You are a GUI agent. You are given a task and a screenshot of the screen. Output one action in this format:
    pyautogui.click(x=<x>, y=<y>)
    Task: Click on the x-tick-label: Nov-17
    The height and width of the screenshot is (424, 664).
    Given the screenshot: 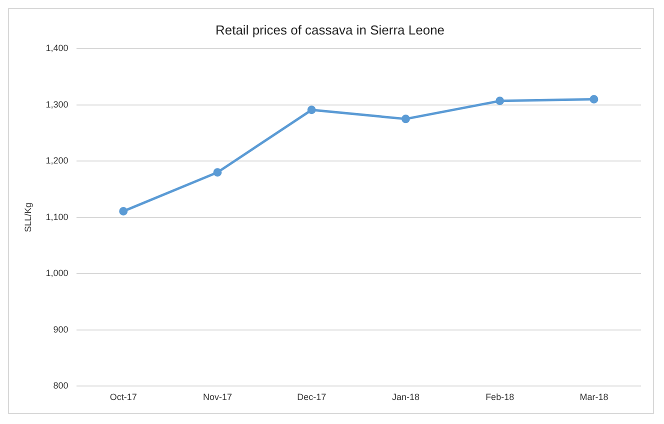 What is the action you would take?
    pyautogui.click(x=217, y=397)
    